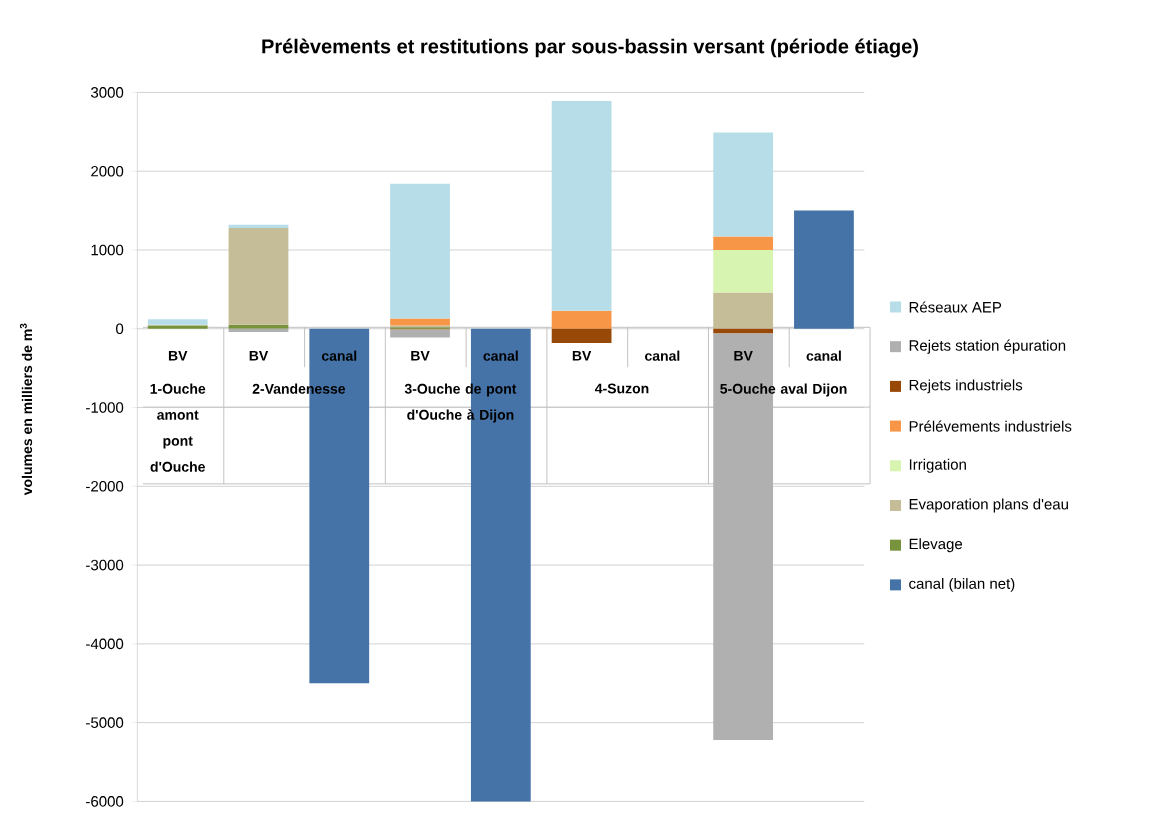 This screenshot has height=819, width=1175. What do you see at coordinates (105, 486) in the screenshot?
I see `y-tick-label: -2000` at bounding box center [105, 486].